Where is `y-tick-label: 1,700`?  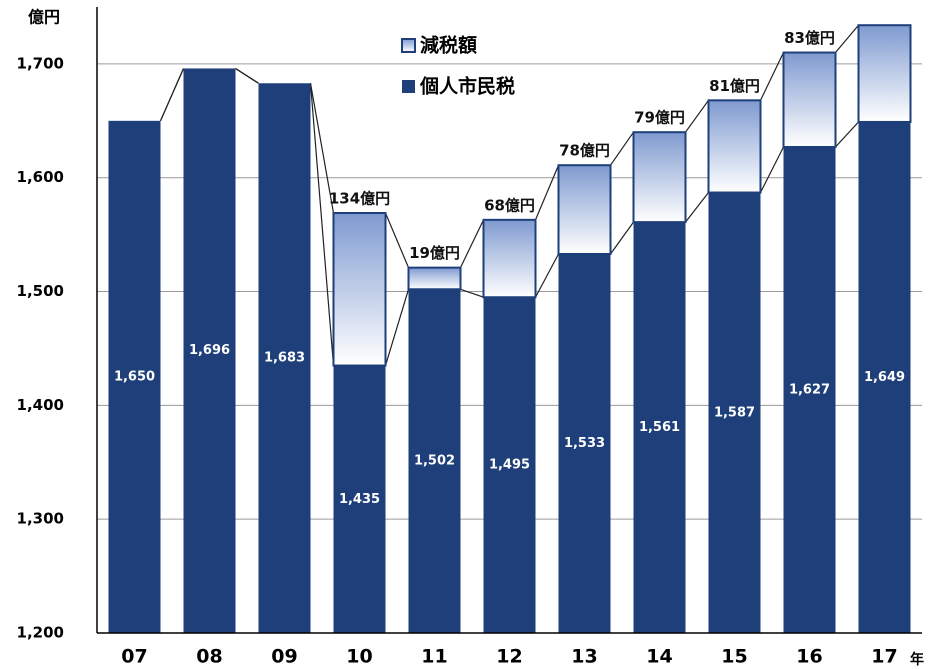
y-tick-label: 1,700 is located at coordinates (40, 63).